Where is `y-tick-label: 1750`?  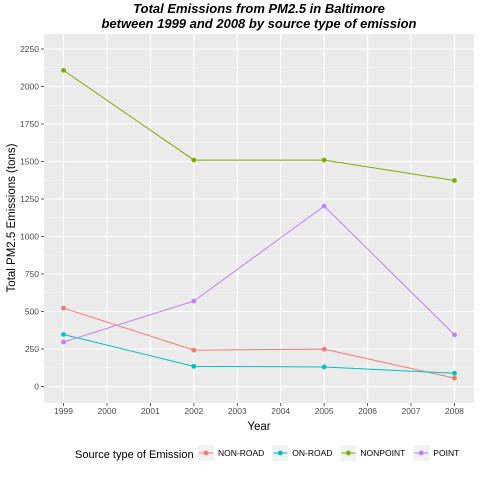
y-tick-label: 1750 is located at coordinates (29, 124).